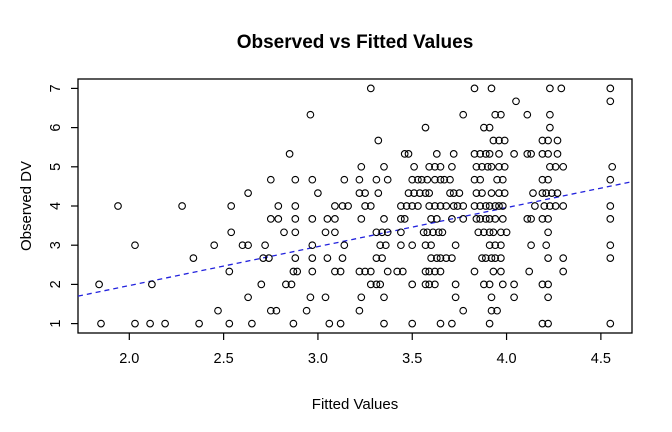  Describe the element at coordinates (412, 359) in the screenshot. I see `x-tick-label: 3.5` at that location.